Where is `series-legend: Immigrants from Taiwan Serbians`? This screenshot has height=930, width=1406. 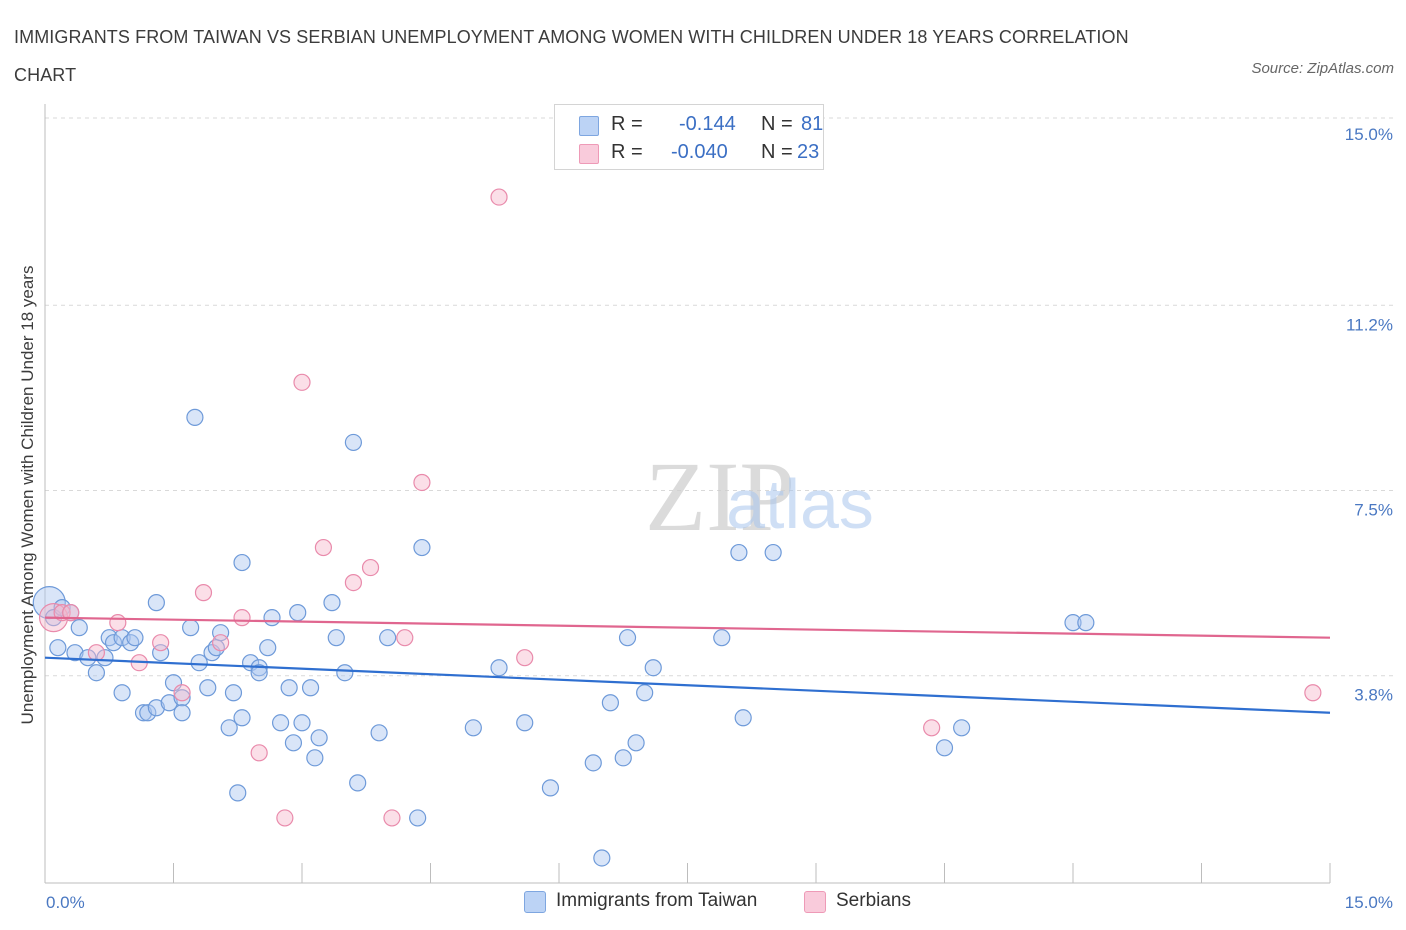 series-legend: Immigrants from Taiwan Serbians is located at coordinates (703, 903).